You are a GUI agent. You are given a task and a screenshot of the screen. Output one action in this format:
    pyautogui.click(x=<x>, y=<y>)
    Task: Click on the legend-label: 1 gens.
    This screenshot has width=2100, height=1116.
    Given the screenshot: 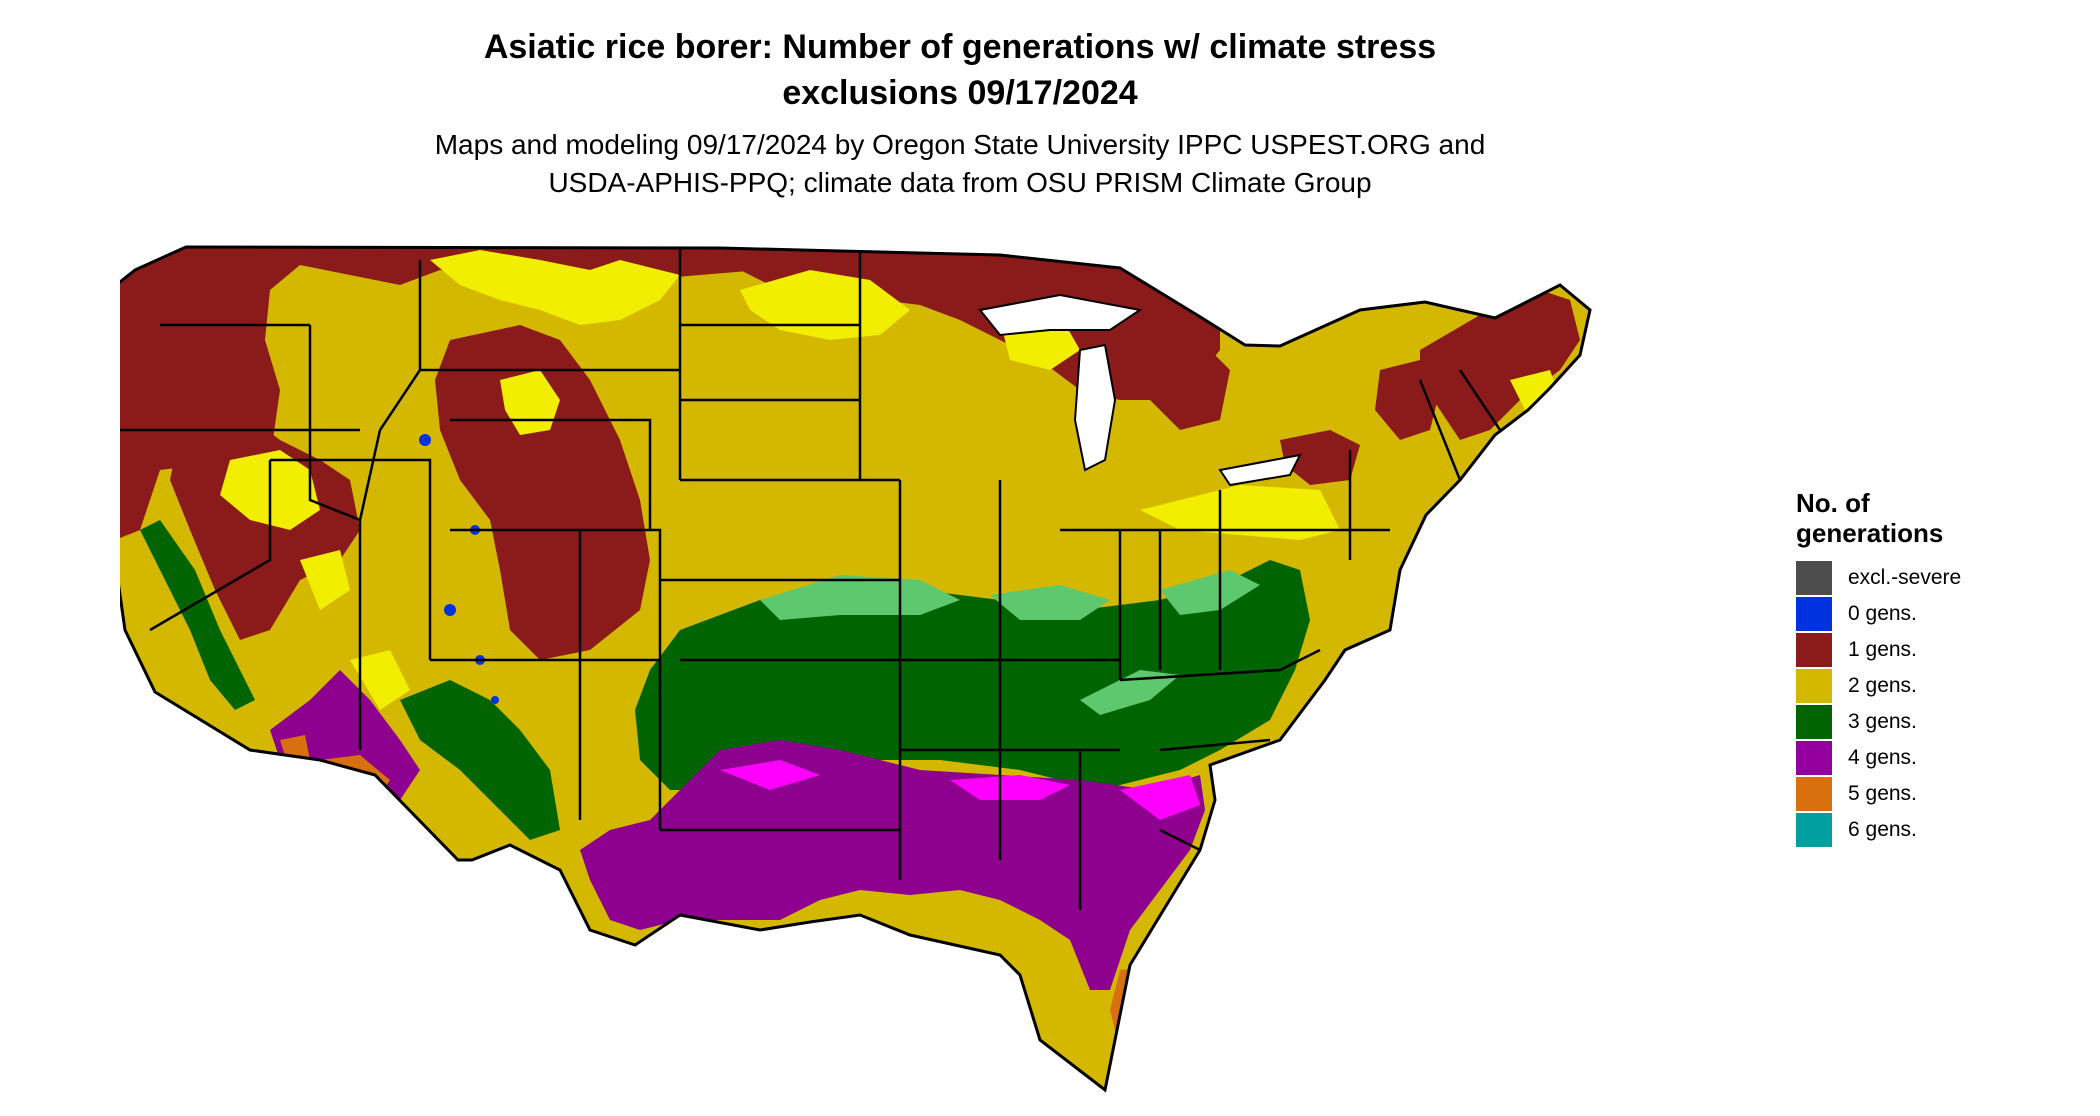 What is the action you would take?
    pyautogui.click(x=1882, y=649)
    